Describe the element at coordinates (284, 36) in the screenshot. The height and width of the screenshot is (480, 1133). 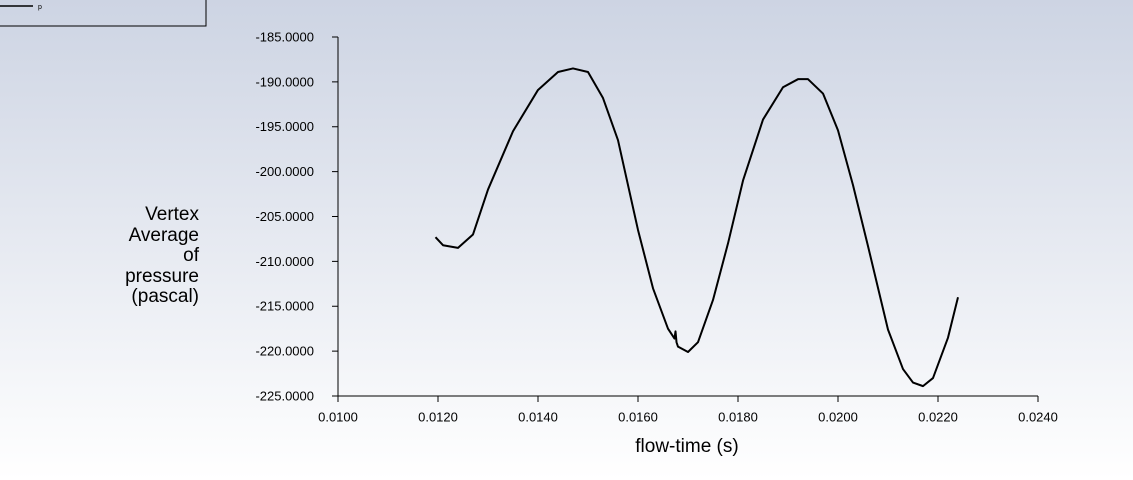
I see `y-tick-label: -185.0000` at that location.